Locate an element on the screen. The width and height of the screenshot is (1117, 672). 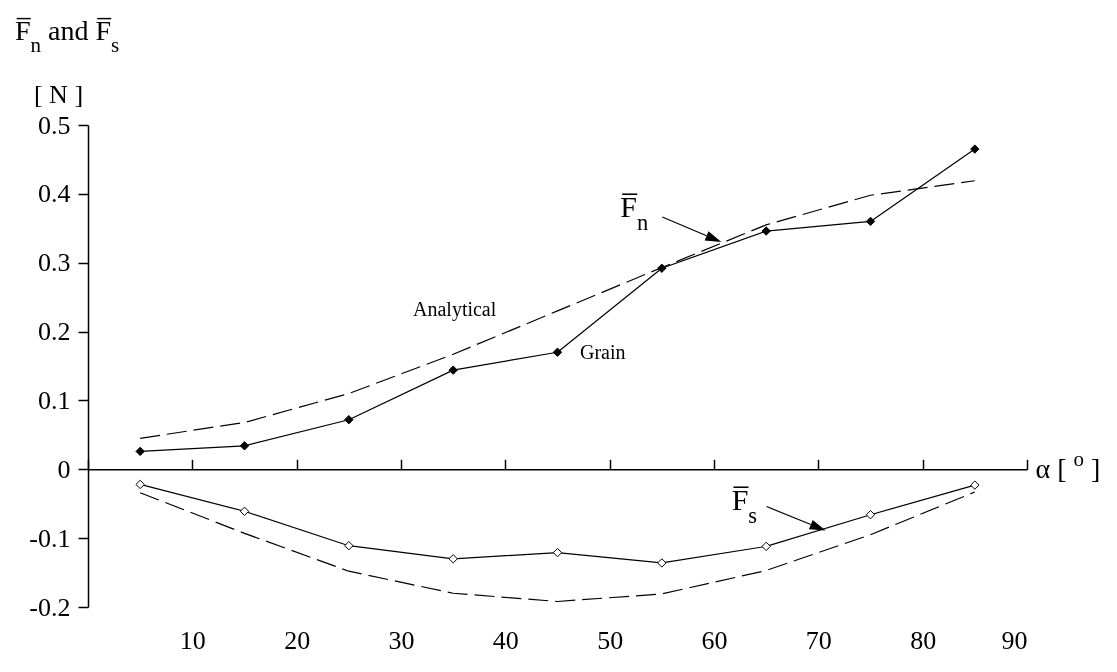
x-tick-label: 20 is located at coordinates (297, 640).